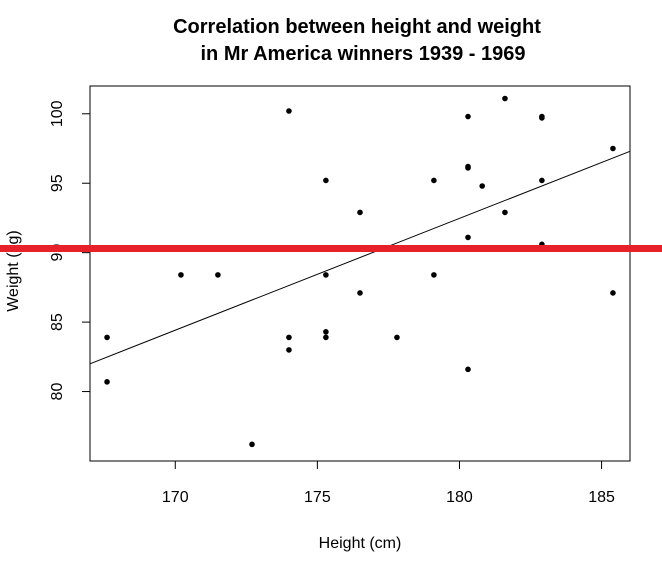  Describe the element at coordinates (357, 27) in the screenshot. I see `chart-title-line-1: Correlation between height and weight` at that location.